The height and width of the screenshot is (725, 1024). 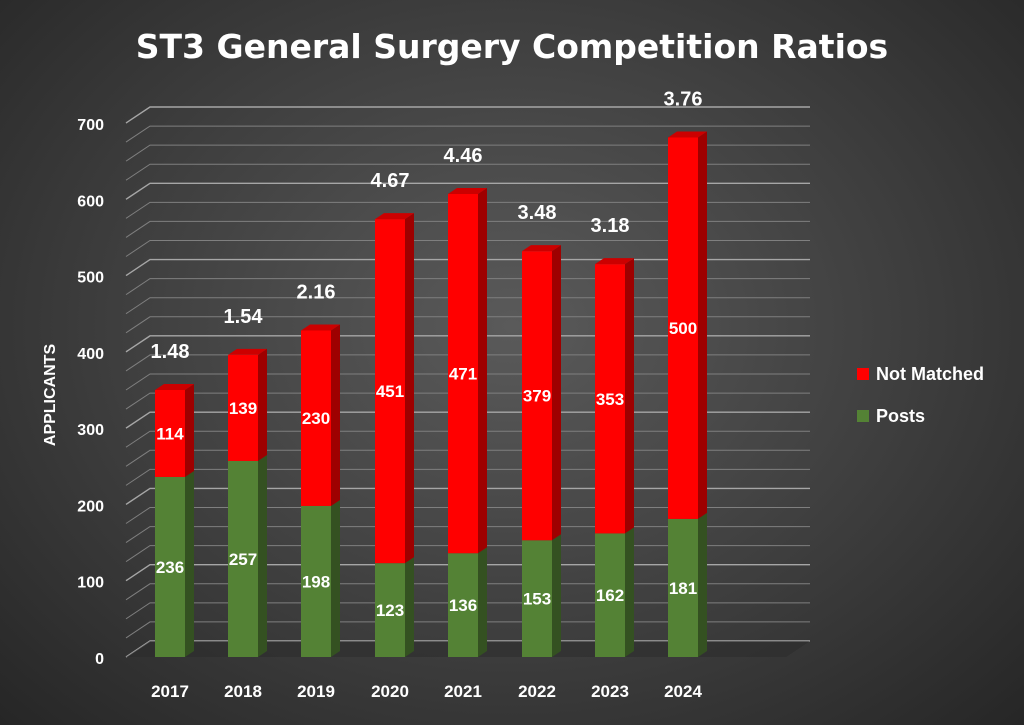 I want to click on data-label-not-matched: 139, so click(x=243, y=408).